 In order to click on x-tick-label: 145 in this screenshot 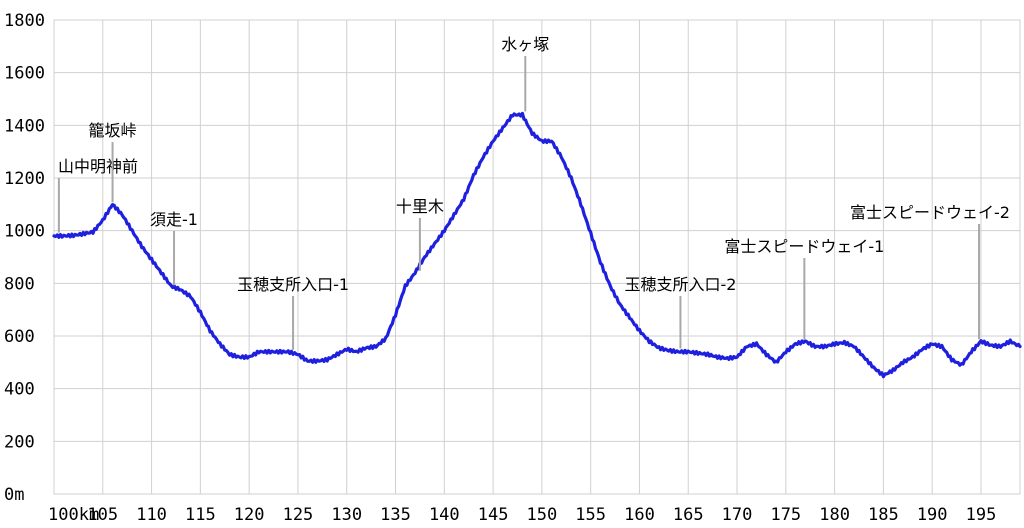, I will do `click(493, 515)`.